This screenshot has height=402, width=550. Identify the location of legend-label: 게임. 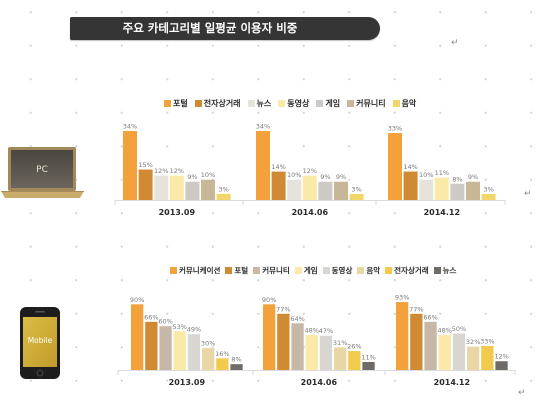
(310, 270).